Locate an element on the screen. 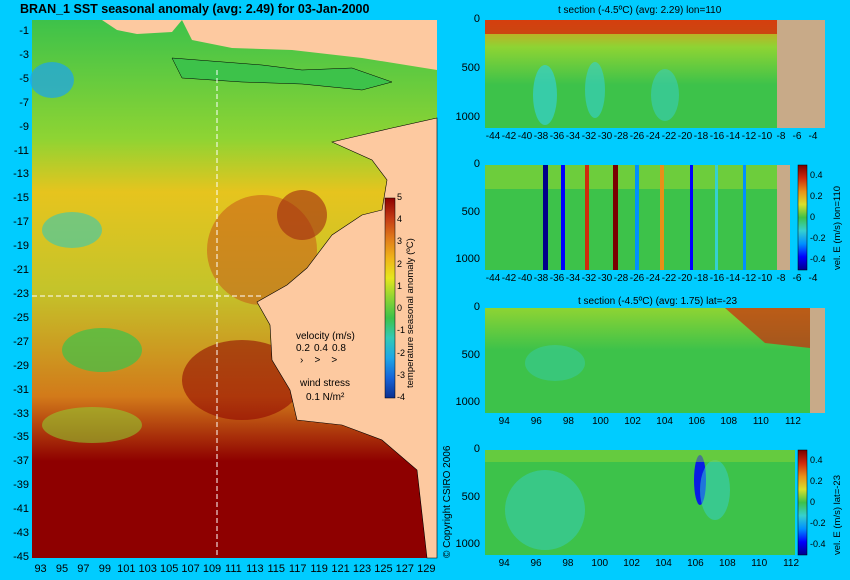  vel-section-lat-plot is located at coordinates (640, 502).